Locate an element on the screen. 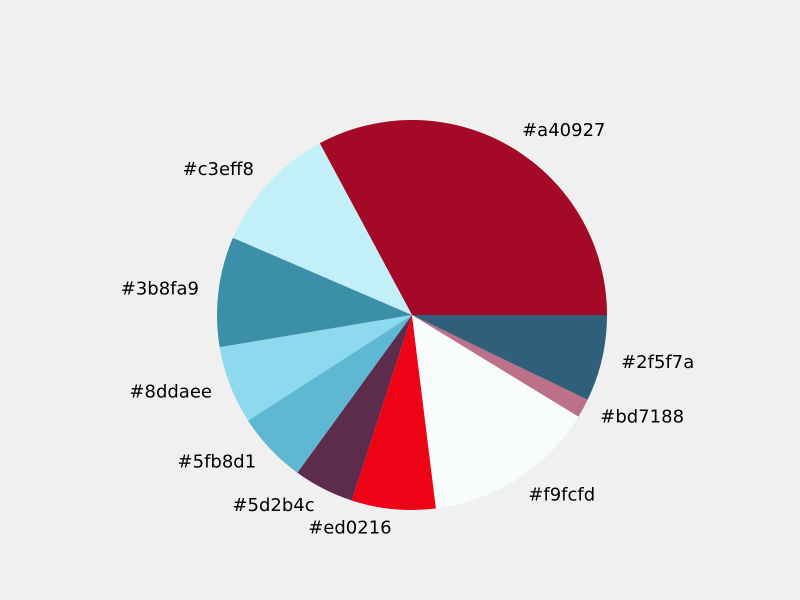 The width and height of the screenshot is (800, 600). pie-slice-label: #5fb8d1 is located at coordinates (217, 461).